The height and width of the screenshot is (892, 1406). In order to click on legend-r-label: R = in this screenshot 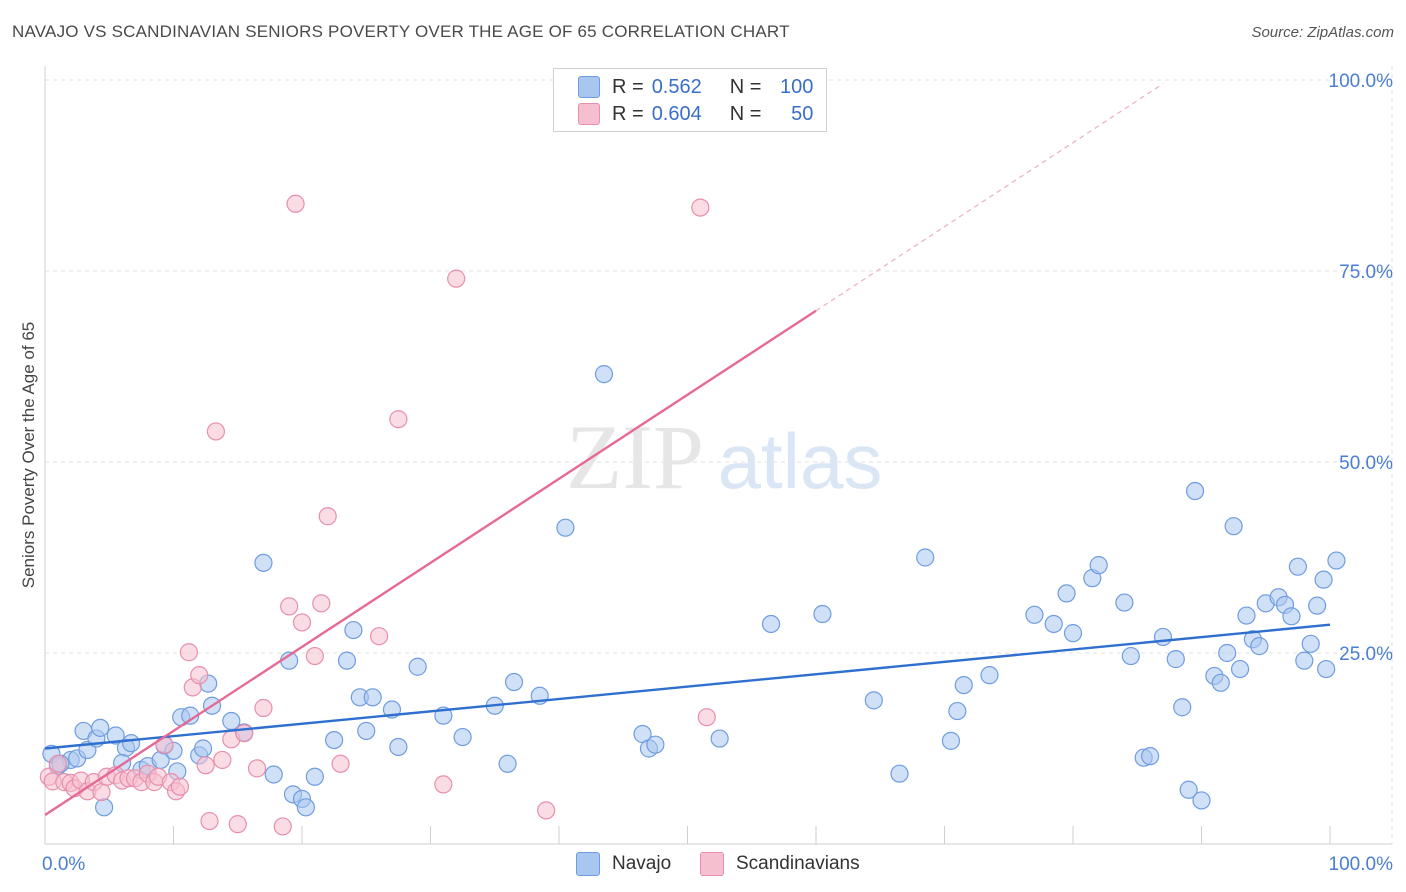, I will do `click(628, 113)`.